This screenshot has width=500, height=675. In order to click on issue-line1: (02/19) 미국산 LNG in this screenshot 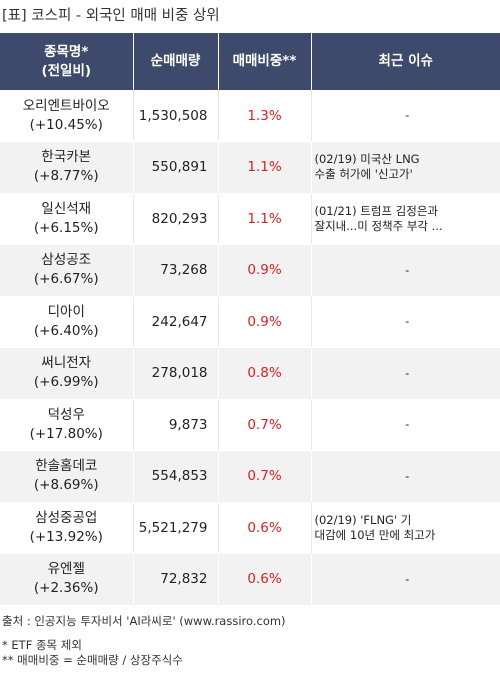, I will do `click(367, 159)`.